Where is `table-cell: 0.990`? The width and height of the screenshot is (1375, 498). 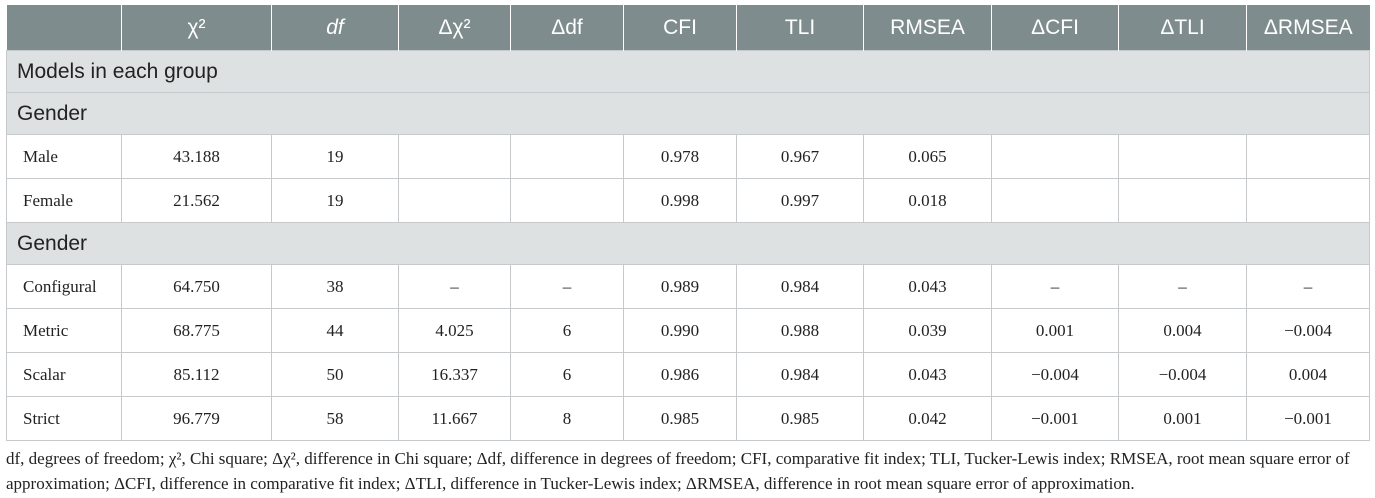
table-cell: 0.990 is located at coordinates (680, 330).